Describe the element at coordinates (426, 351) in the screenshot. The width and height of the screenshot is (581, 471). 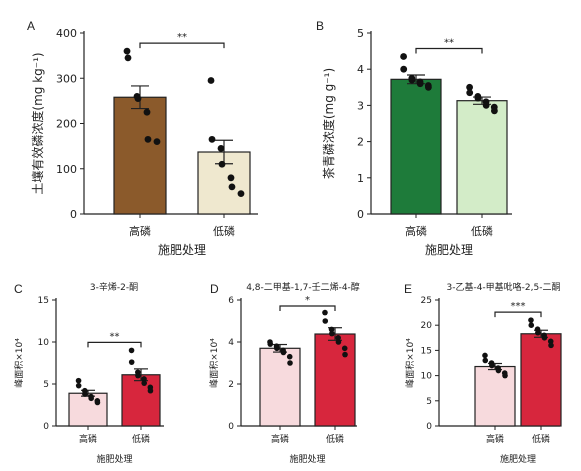
I see `y-tick-label: 15` at that location.